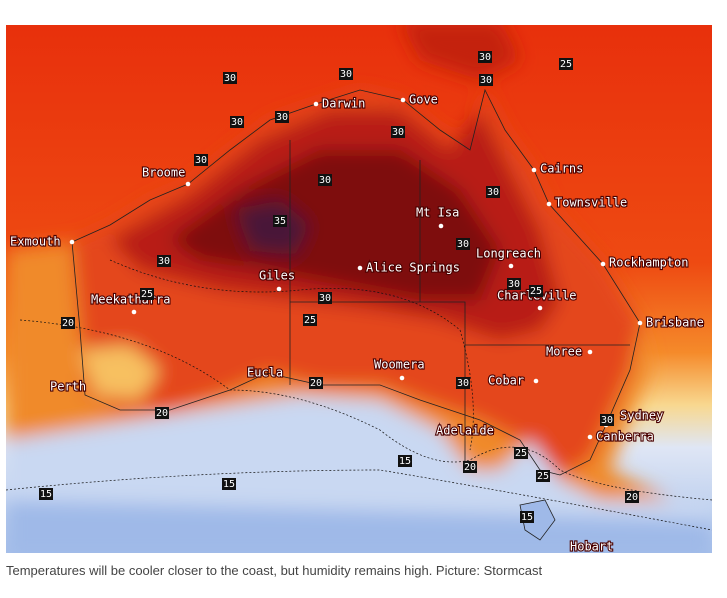 The image size is (727, 598). I want to click on city-label: Brisbane, so click(675, 323).